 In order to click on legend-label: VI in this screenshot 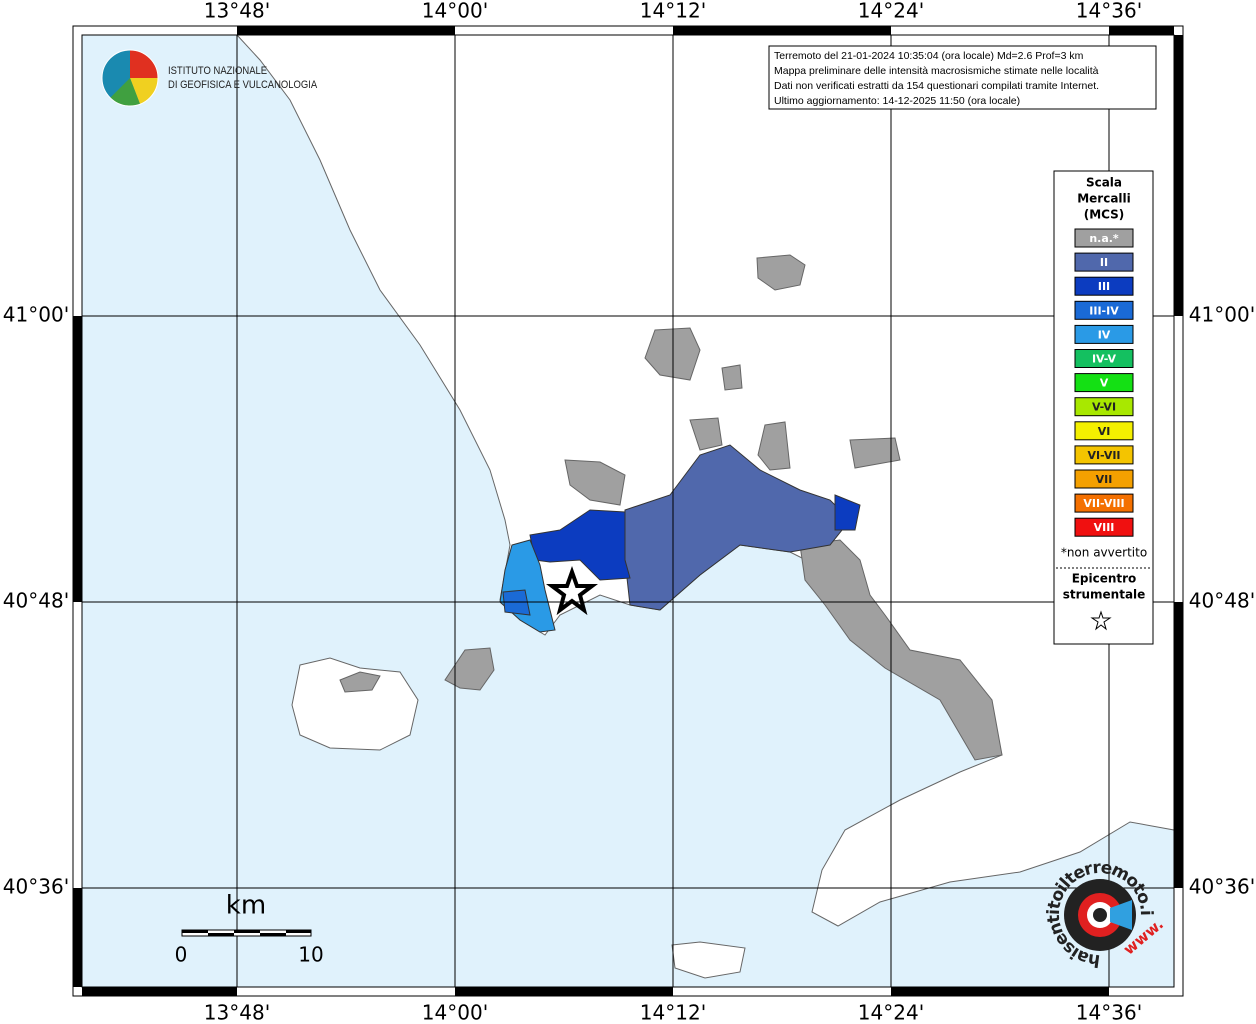, I will do `click(1104, 431)`.